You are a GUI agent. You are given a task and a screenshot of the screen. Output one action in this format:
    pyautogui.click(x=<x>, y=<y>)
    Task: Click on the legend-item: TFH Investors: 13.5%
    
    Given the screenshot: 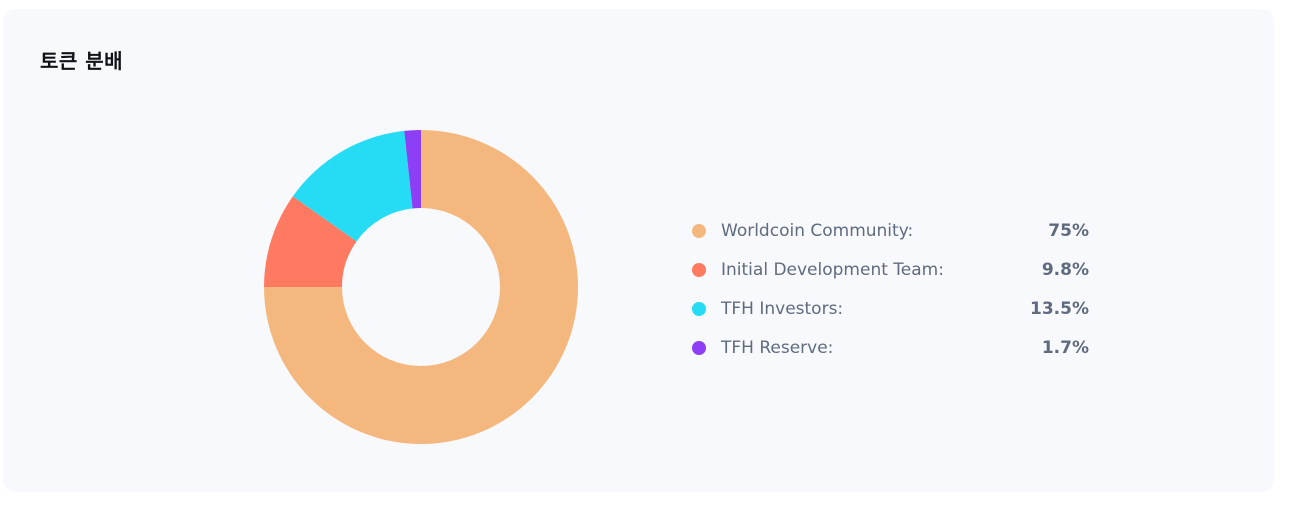 What is the action you would take?
    pyautogui.click(x=889, y=308)
    